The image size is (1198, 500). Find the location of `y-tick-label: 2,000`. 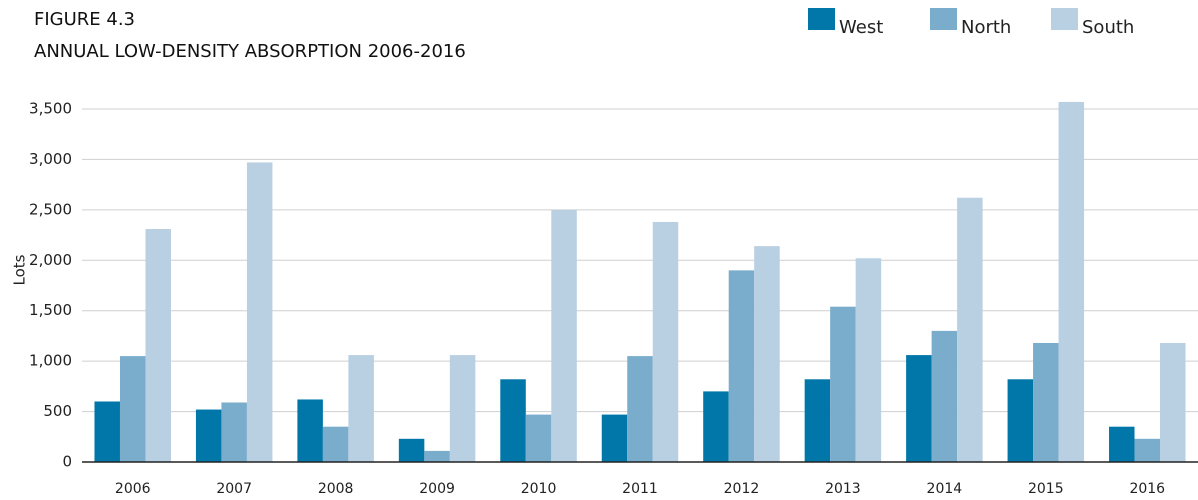

y-tick-label: 2,000 is located at coordinates (50, 260).